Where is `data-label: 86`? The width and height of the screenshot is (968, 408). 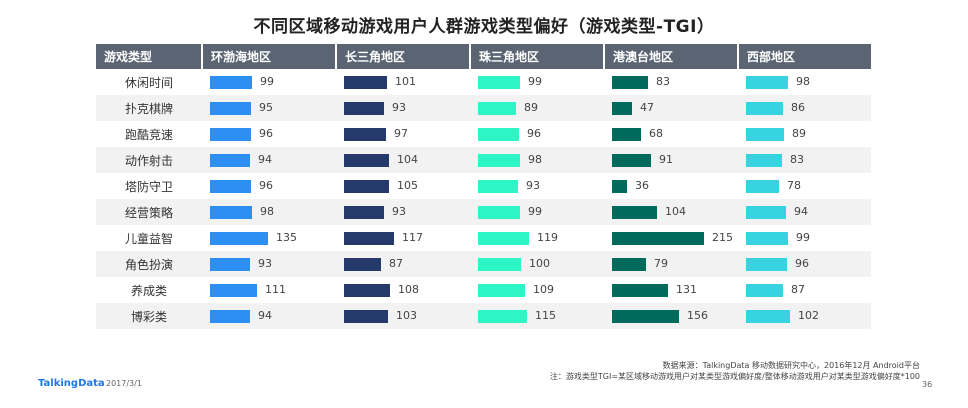 data-label: 86 is located at coordinates (798, 107).